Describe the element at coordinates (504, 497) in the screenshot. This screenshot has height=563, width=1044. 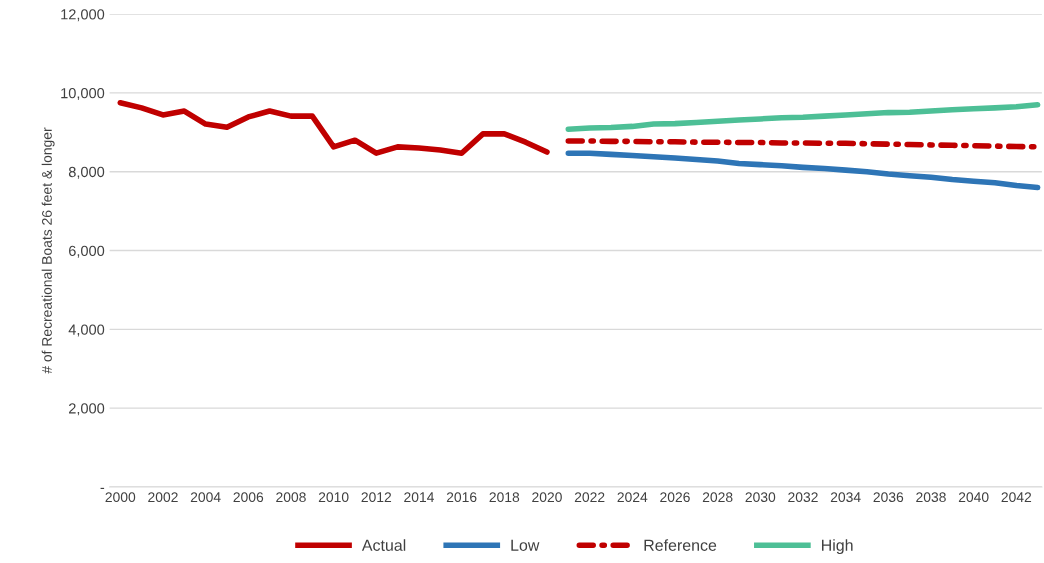
I see `x-tick-label: 2018` at that location.